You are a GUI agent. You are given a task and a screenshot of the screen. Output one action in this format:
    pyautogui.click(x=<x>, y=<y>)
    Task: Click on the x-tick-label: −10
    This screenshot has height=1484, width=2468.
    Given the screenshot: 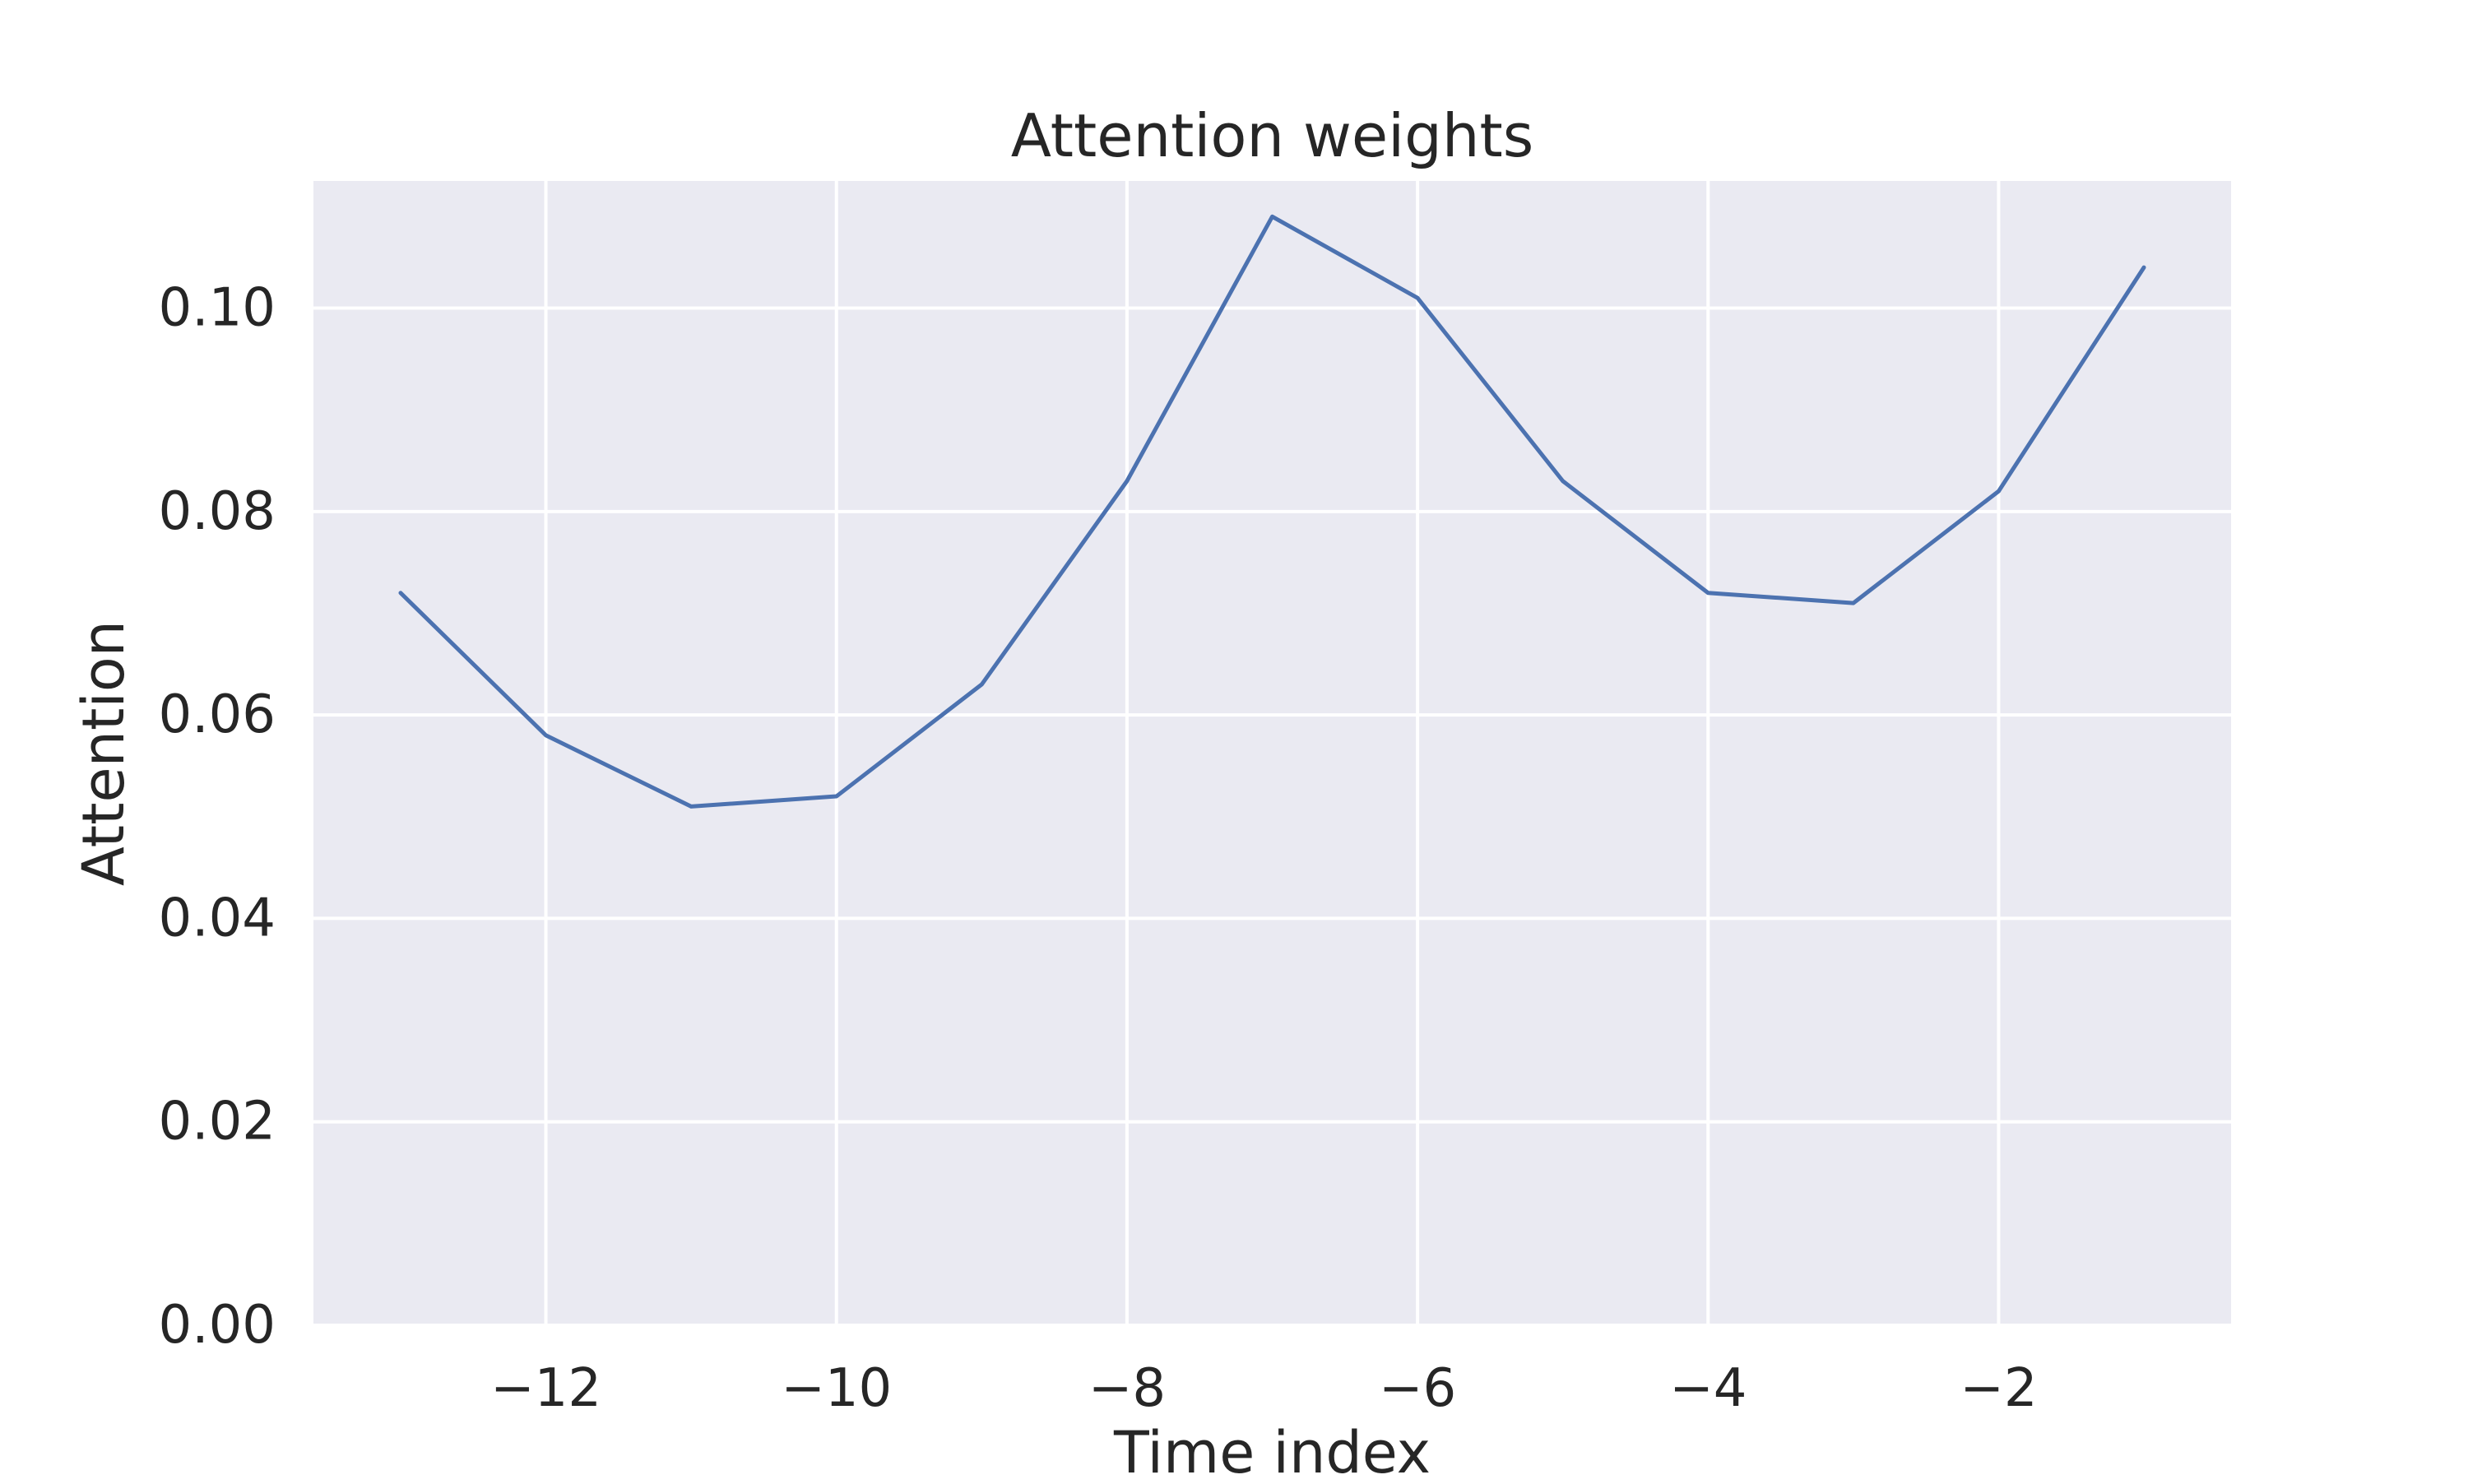 What is the action you would take?
    pyautogui.click(x=836, y=1388)
    